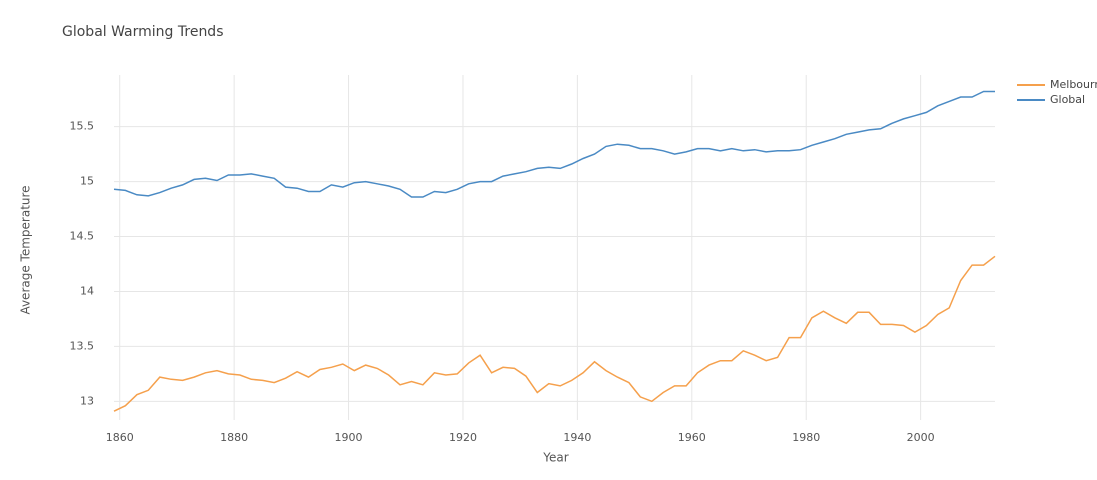 This screenshot has height=480, width=1097. Describe the element at coordinates (82, 345) in the screenshot. I see `y-tick-label: 13.5` at that location.